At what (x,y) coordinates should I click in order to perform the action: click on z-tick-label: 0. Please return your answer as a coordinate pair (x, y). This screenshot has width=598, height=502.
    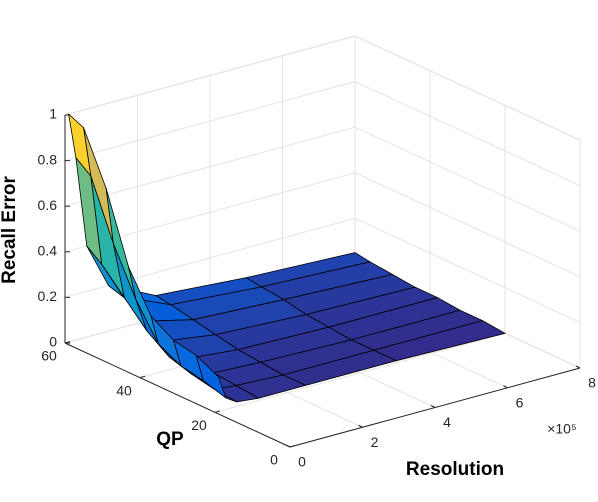
    Looking at the image, I should click on (53, 342).